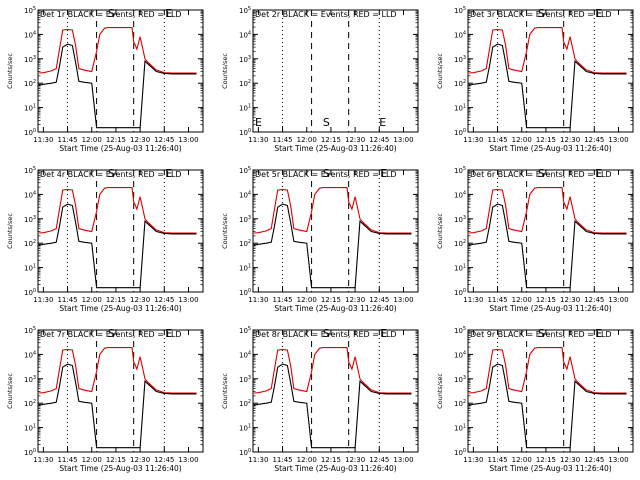 The height and width of the screenshot is (480, 640). I want to click on panel-title: Det 2r BLACK = Events, RED = LLD, so click(326, 14).